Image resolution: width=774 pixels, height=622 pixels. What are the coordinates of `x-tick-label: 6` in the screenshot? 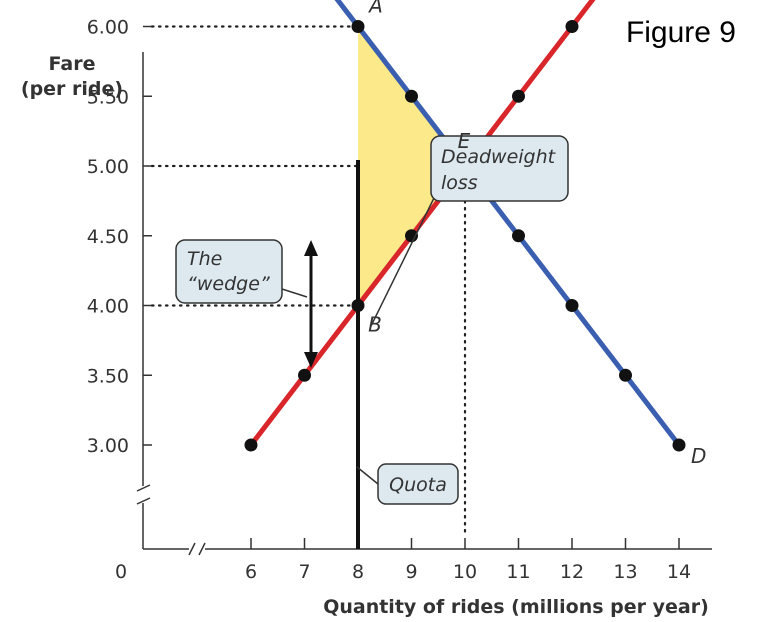 It's located at (251, 572).